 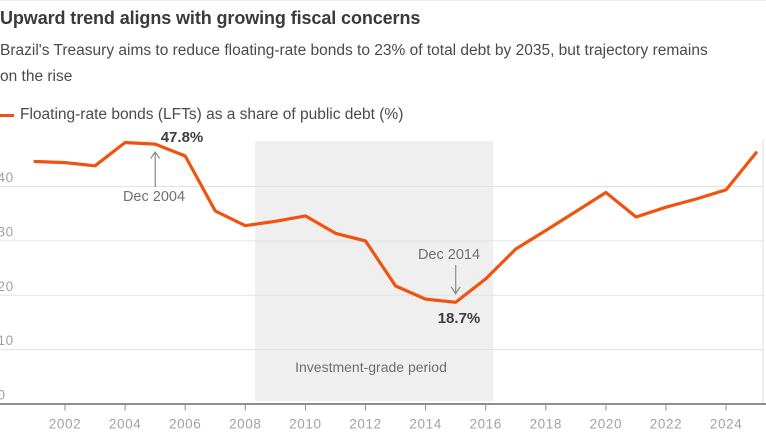 What do you see at coordinates (185, 424) in the screenshot?
I see `x-tick-label: 2006` at bounding box center [185, 424].